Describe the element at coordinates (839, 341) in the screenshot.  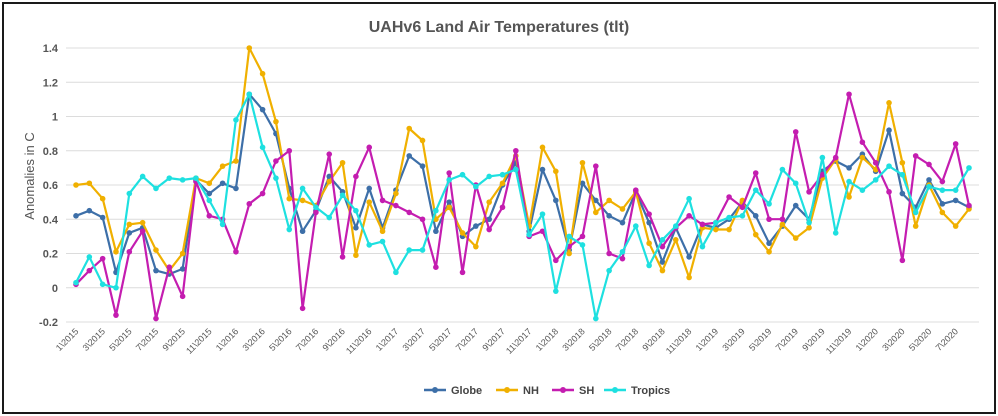
I see `x-tick-label: 11\2019` at that location.